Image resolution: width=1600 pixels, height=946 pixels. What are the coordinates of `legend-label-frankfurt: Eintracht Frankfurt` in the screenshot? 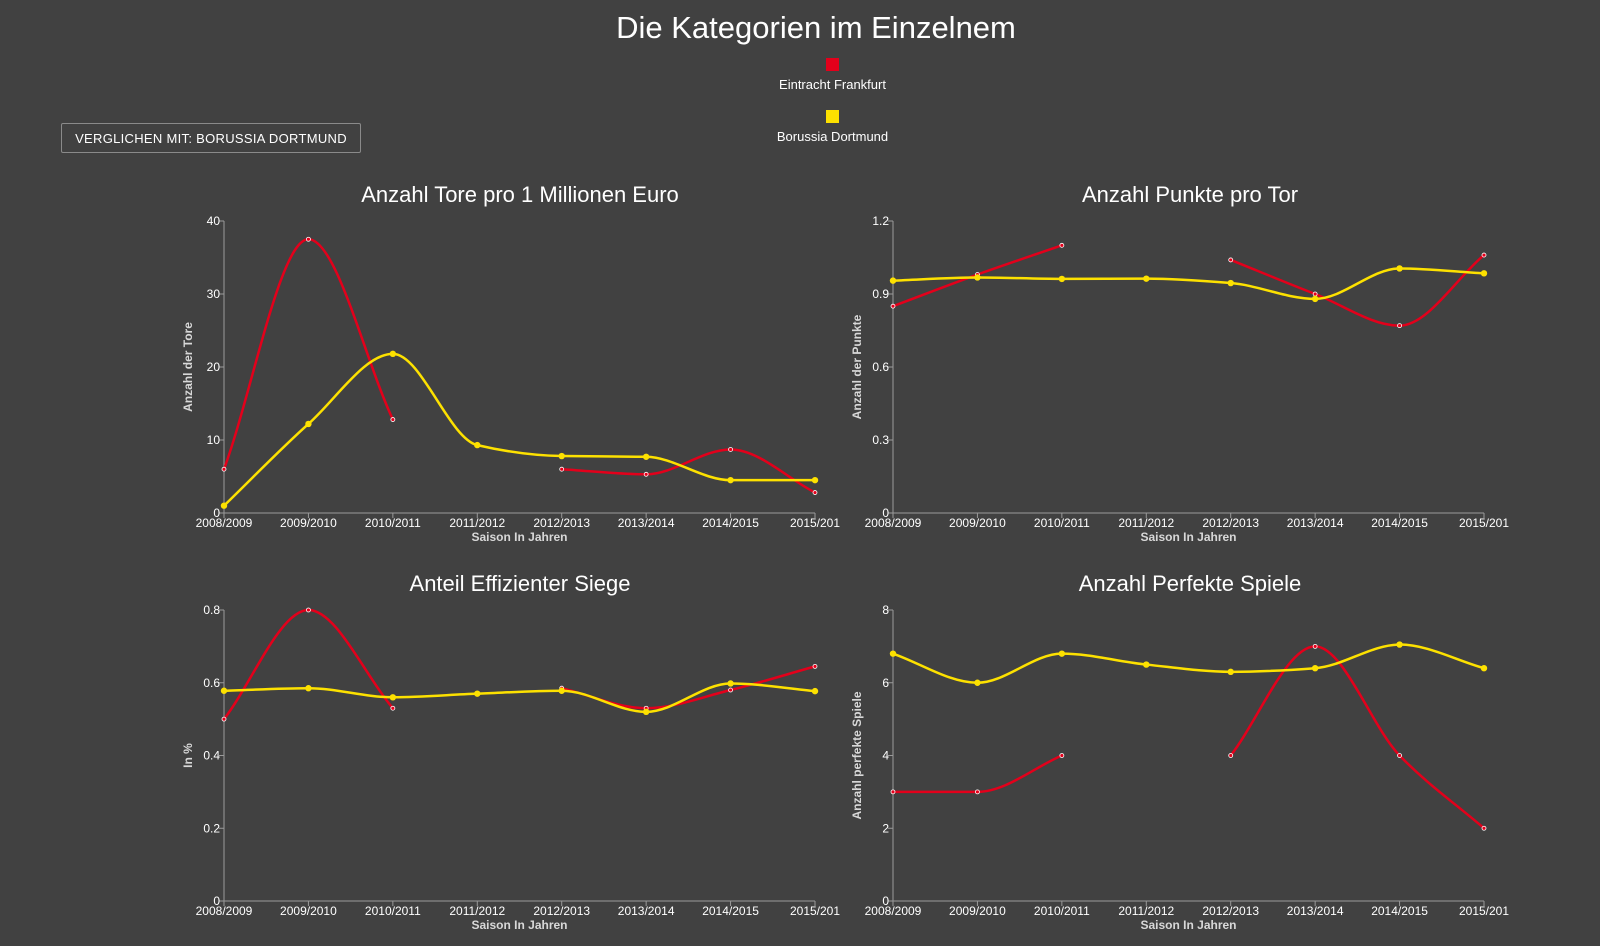 It's located at (832, 84).